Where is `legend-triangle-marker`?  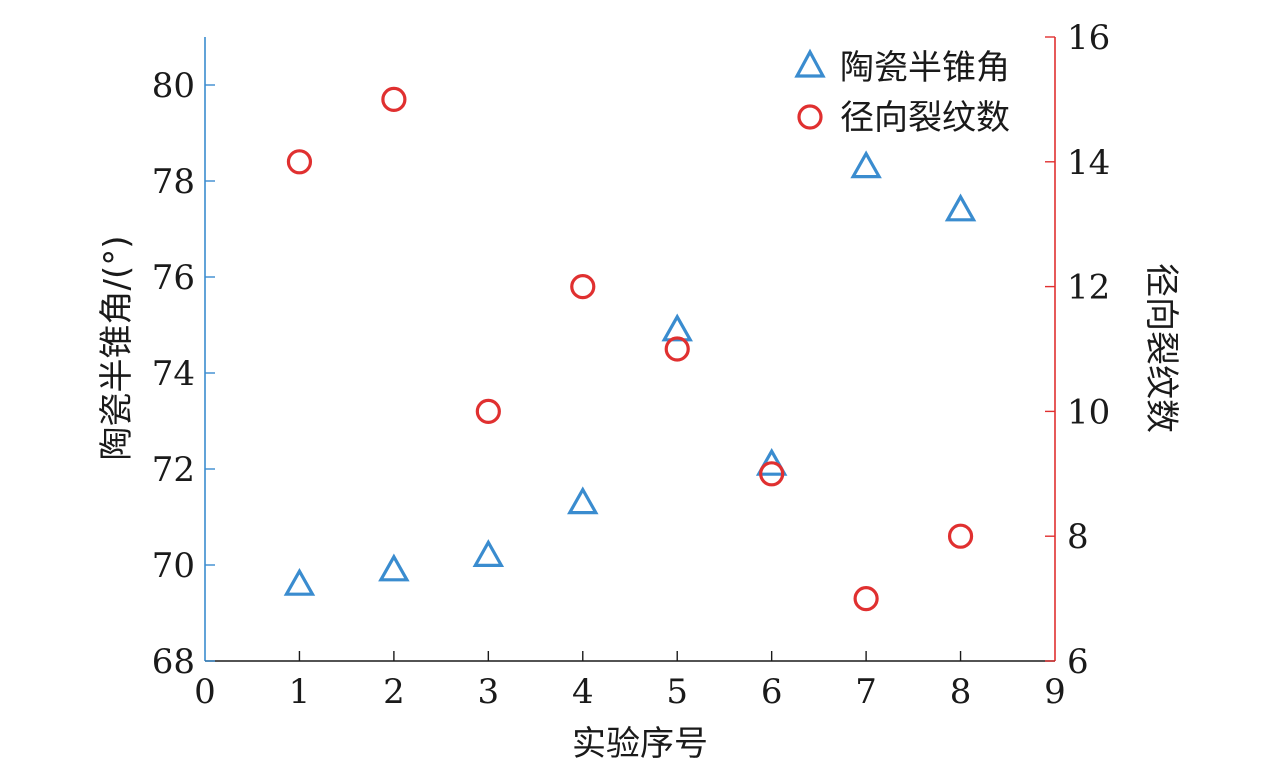
legend-triangle-marker is located at coordinates (810, 63).